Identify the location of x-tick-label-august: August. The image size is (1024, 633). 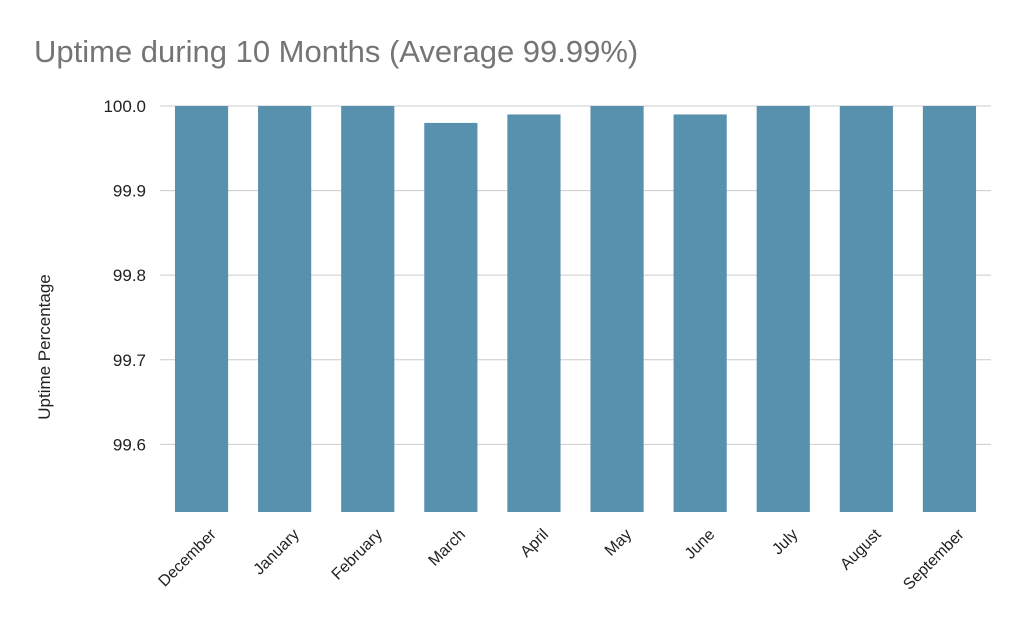
(861, 550).